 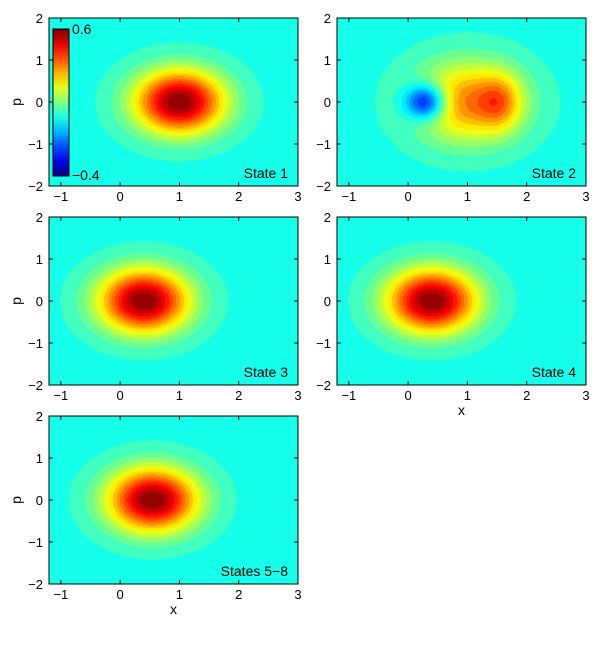 I want to click on panel-1: −1 0 1 2 3 2 1 0 −1 −2 State 1 p 0.6 −0.4, so click(x=155, y=107).